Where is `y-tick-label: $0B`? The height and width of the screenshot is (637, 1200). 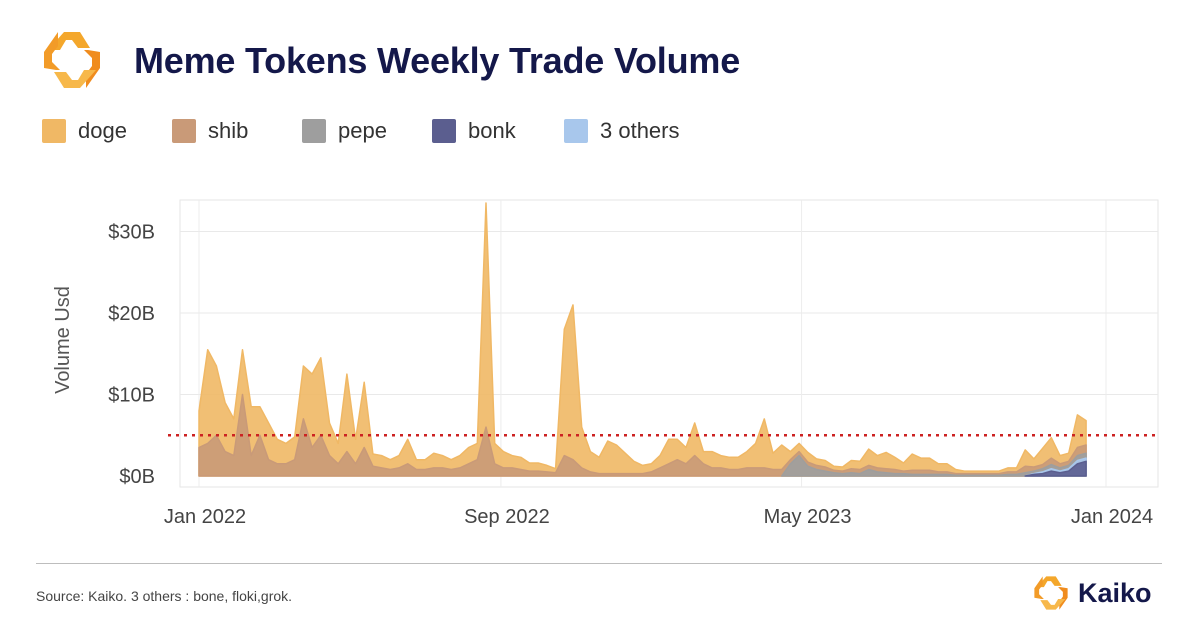 y-tick-label: $0B is located at coordinates (137, 477).